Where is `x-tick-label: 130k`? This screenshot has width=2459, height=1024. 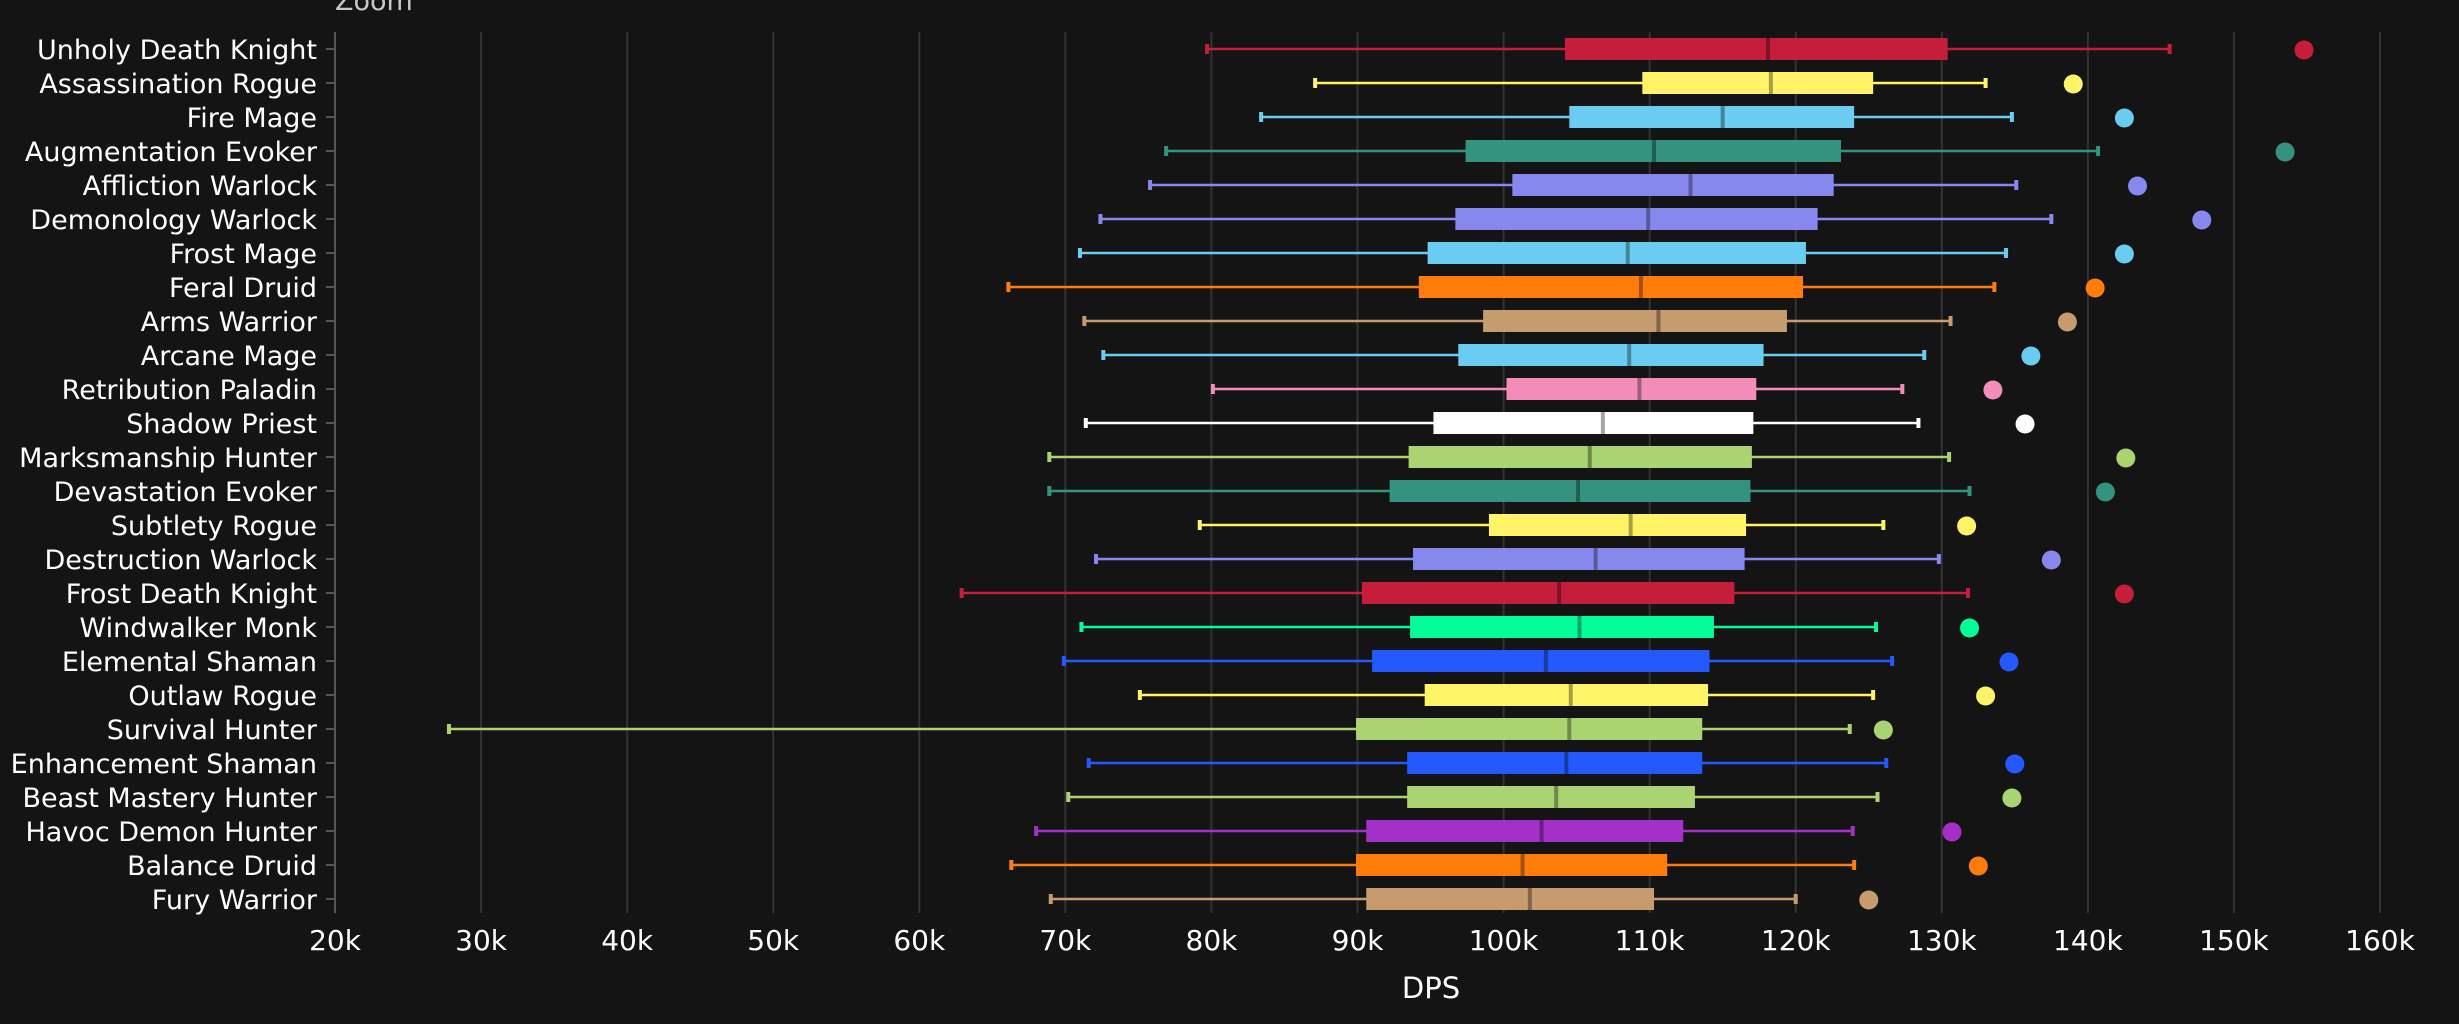 x-tick-label: 130k is located at coordinates (1942, 940).